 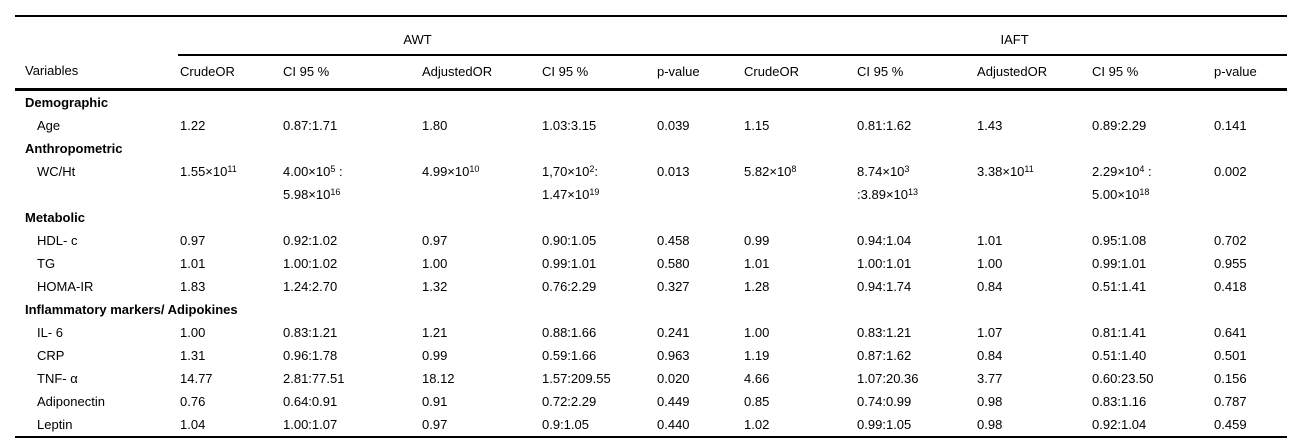 I want to click on table-cell: 1.07:20.36, so click(x=888, y=378).